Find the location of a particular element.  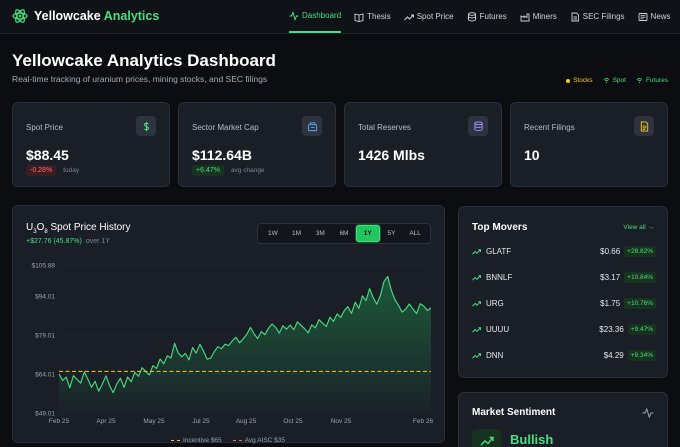

stat-card-total-reserves: Total Reserves 1426 Mlbs is located at coordinates (423, 144).